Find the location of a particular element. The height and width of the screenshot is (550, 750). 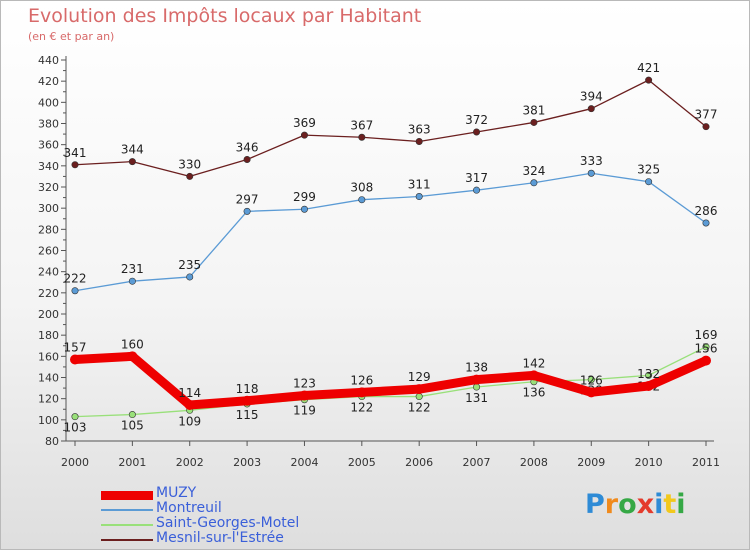

data-label: 231 is located at coordinates (132, 269).